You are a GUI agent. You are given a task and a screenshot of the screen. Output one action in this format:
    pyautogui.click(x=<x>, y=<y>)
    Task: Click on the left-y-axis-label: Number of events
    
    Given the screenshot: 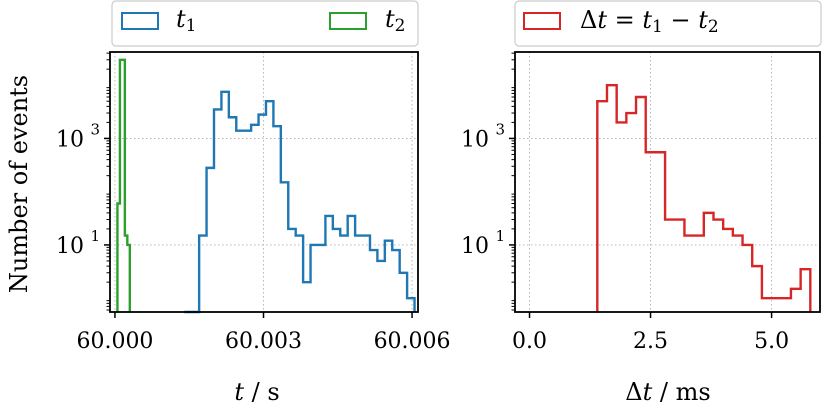 What is the action you would take?
    pyautogui.click(x=19, y=184)
    